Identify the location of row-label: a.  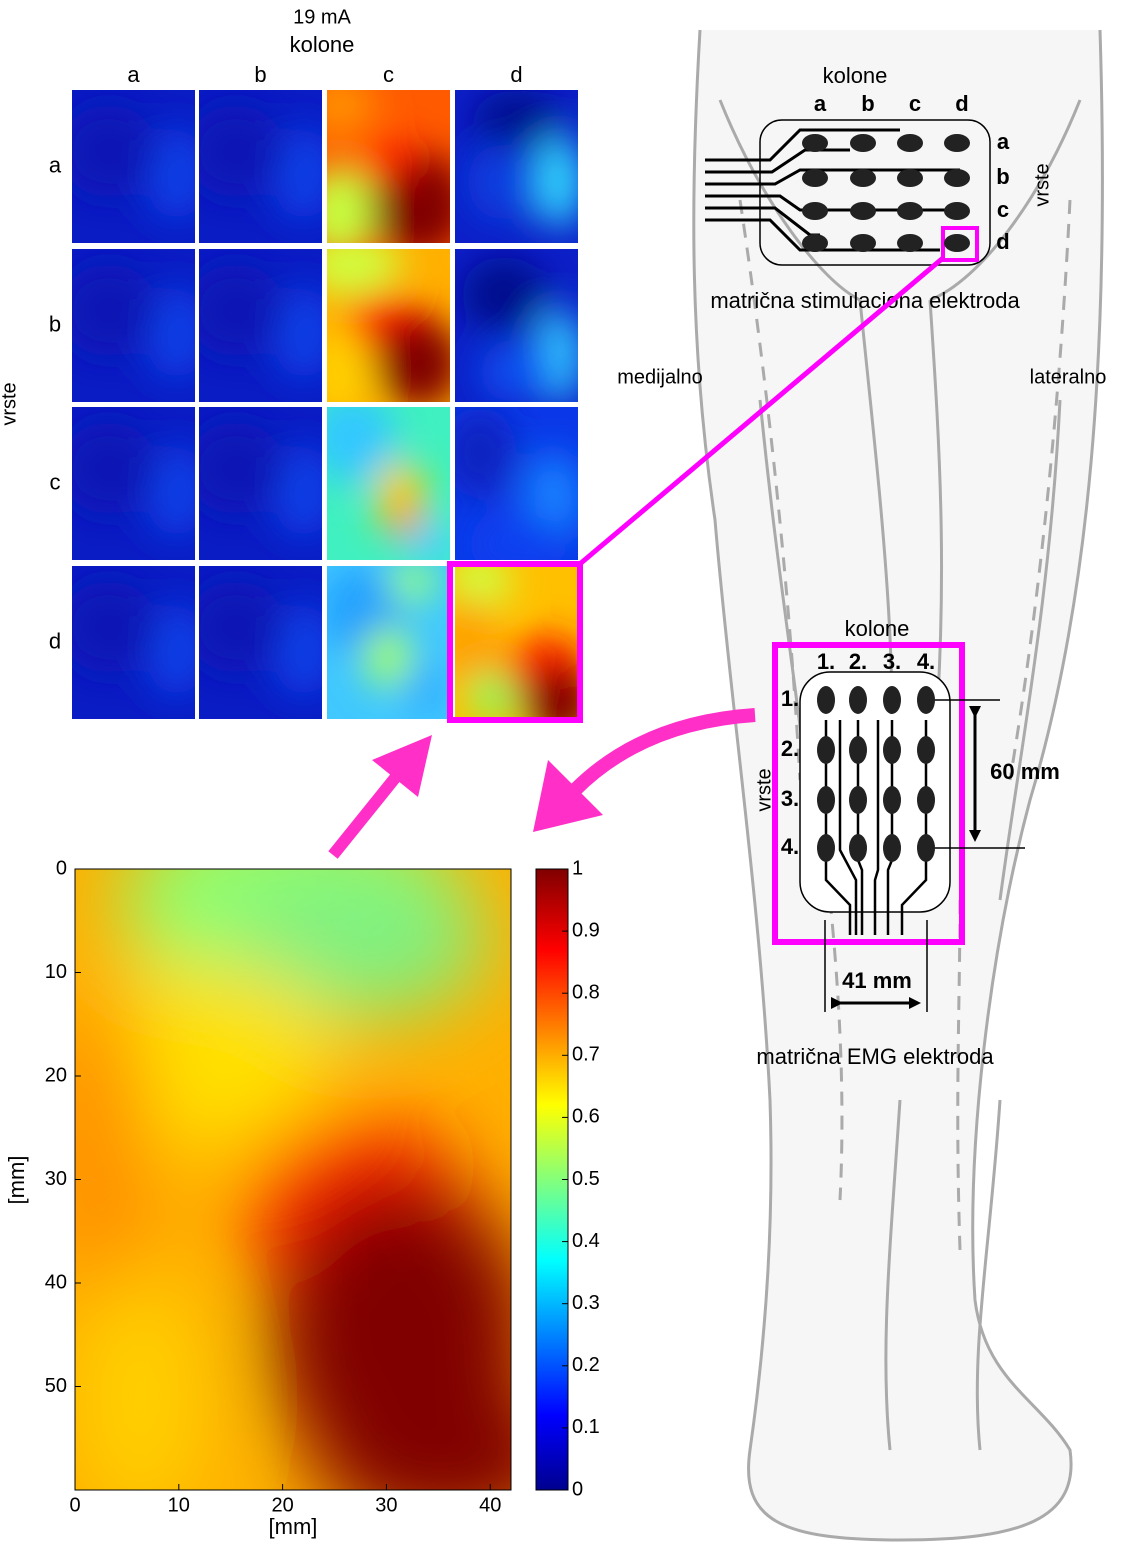
(55, 164).